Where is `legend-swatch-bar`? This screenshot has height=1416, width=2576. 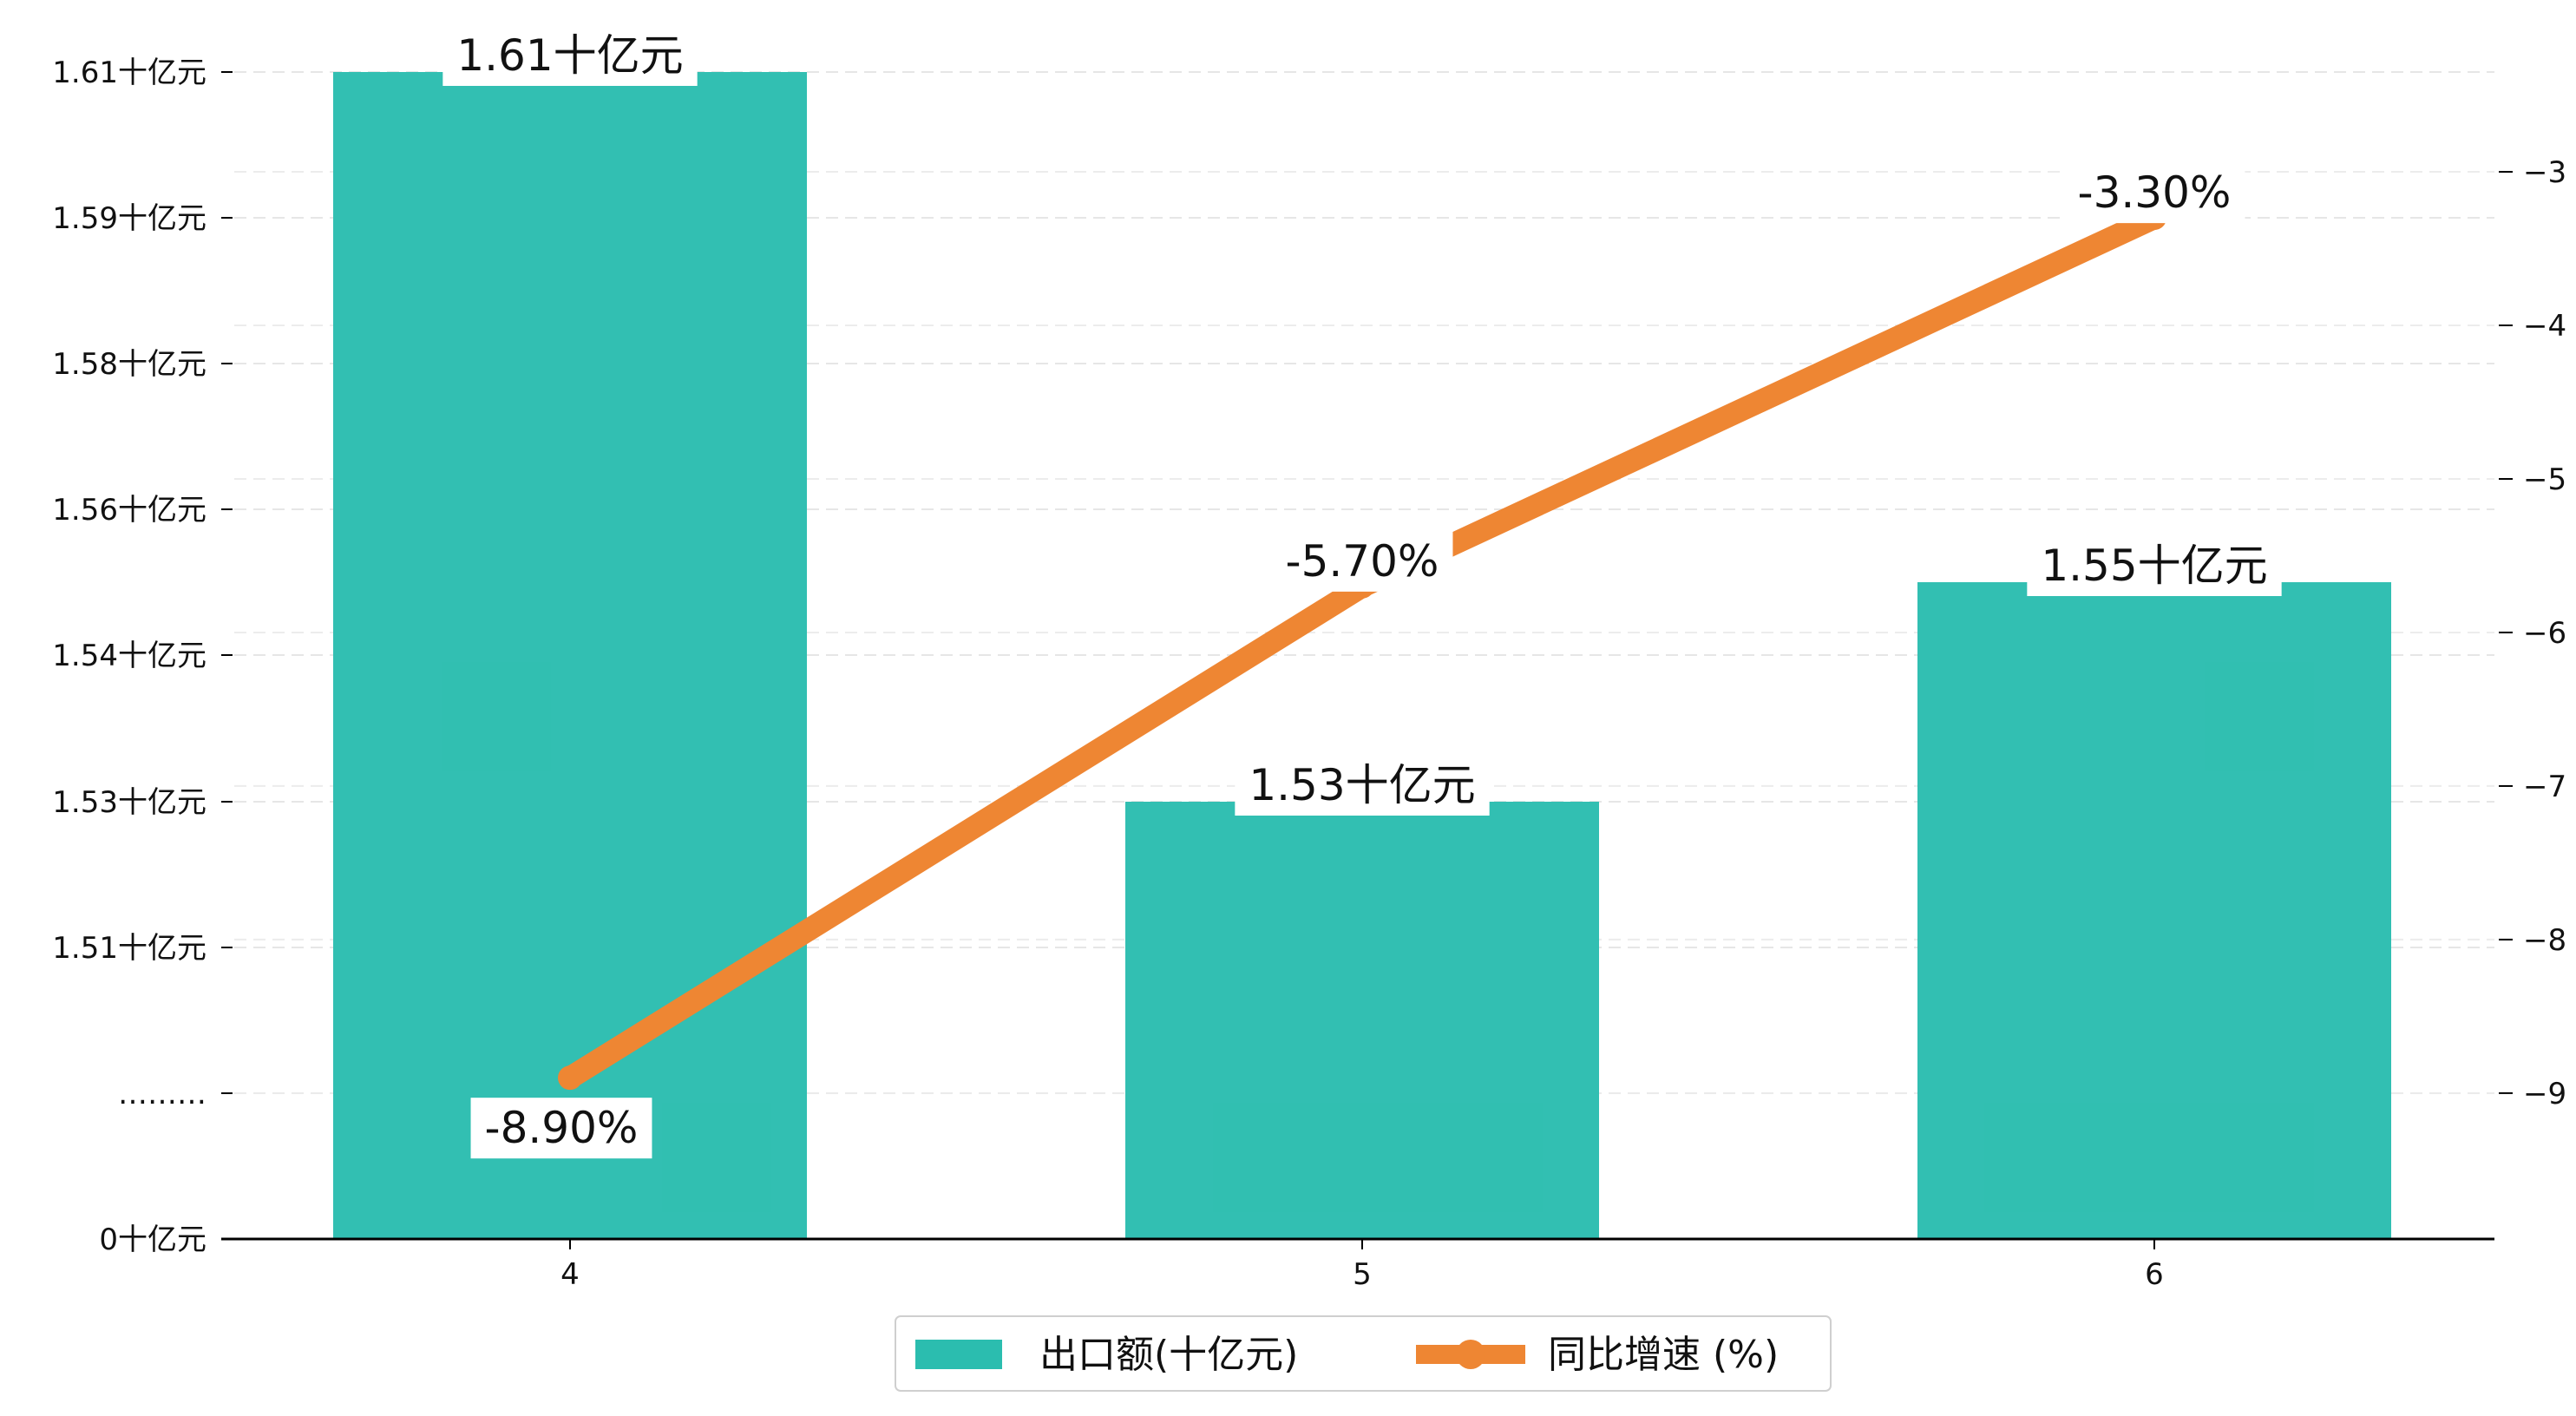
legend-swatch-bar is located at coordinates (958, 1354).